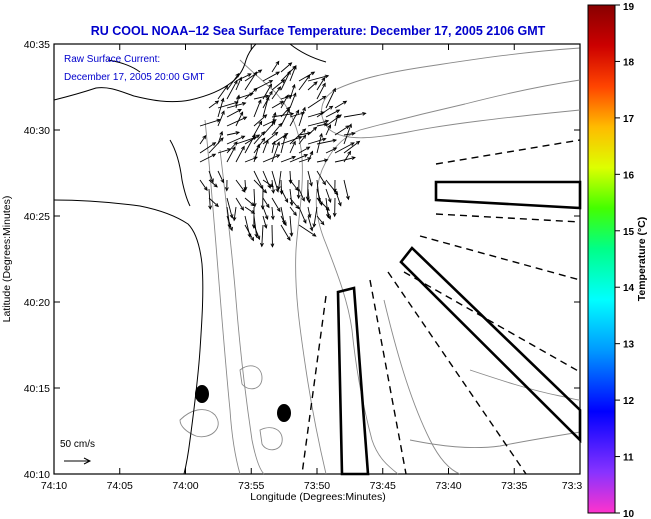 This screenshot has height=519, width=651. I want to click on station-marker, so click(284, 413).